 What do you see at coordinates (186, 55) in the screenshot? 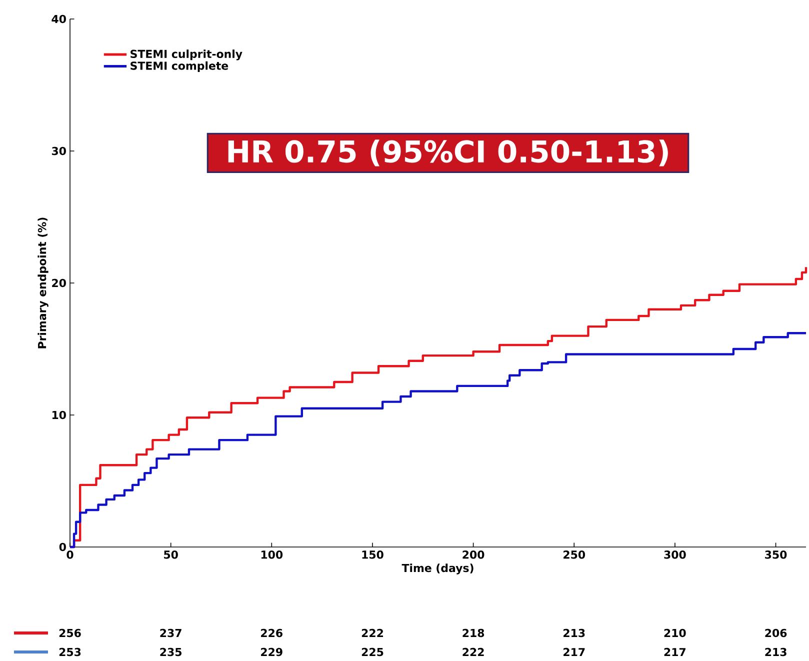
I see `legend-label: STEMI culprit-only` at bounding box center [186, 55].